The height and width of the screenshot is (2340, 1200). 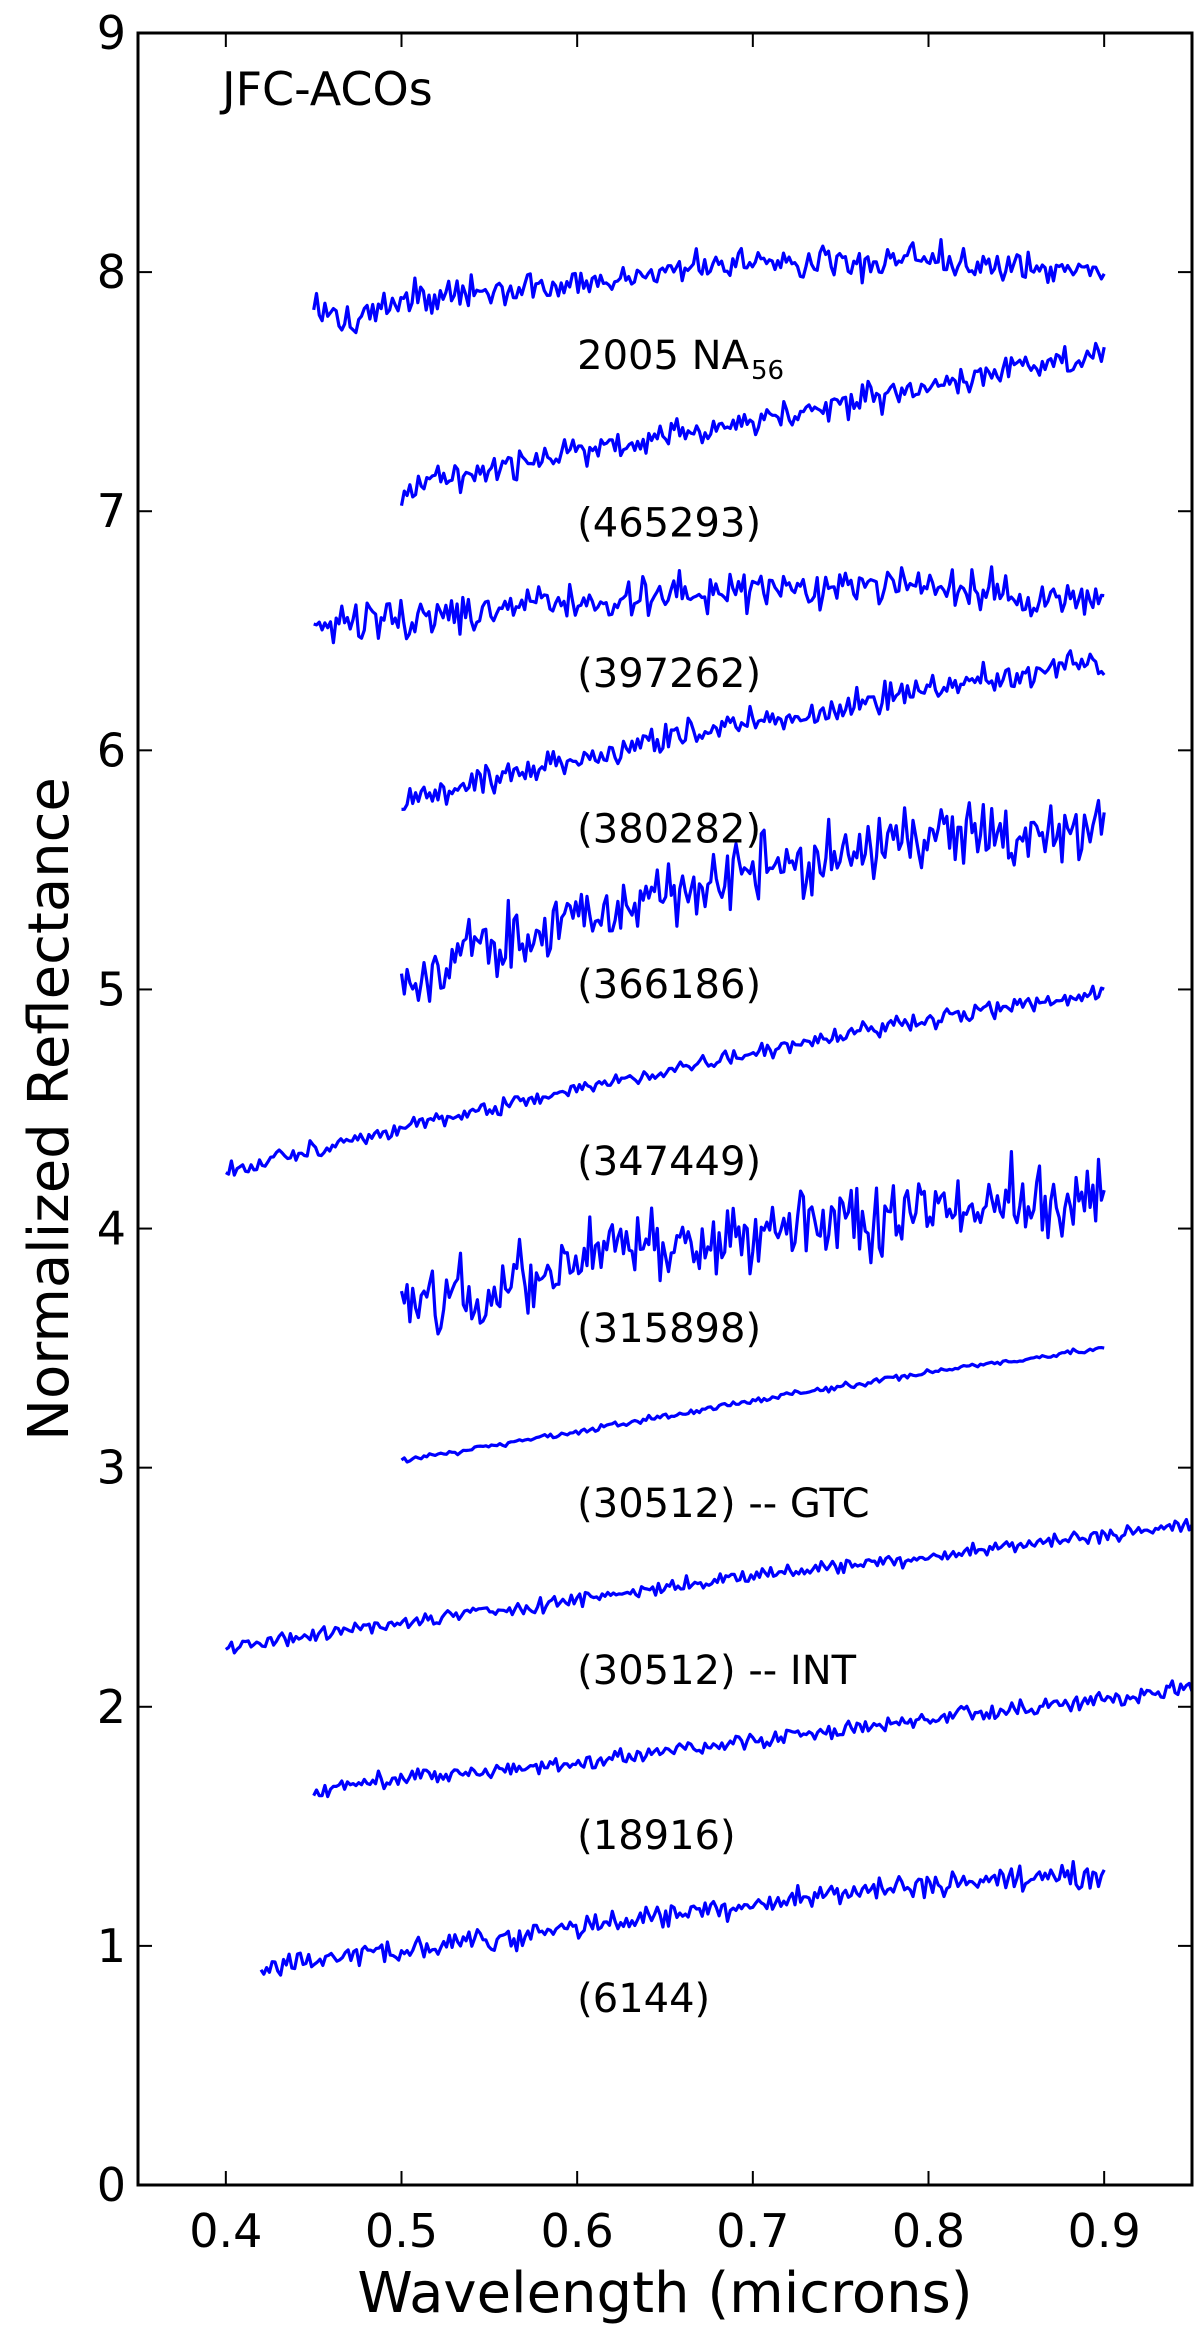 What do you see at coordinates (111, 1468) in the screenshot?
I see `y-tick-label: 3` at bounding box center [111, 1468].